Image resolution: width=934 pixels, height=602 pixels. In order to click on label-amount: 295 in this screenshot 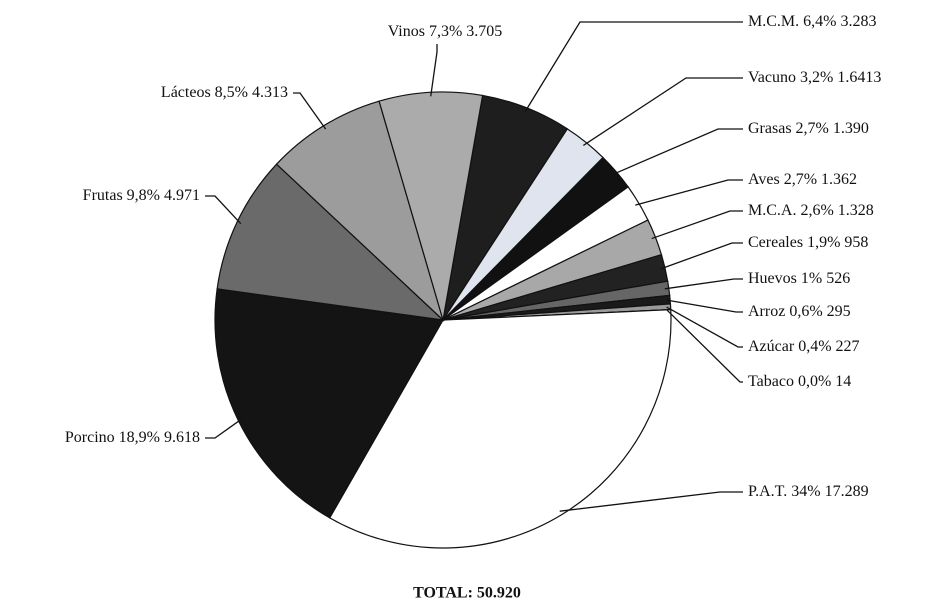, I will do `click(839, 311)`.